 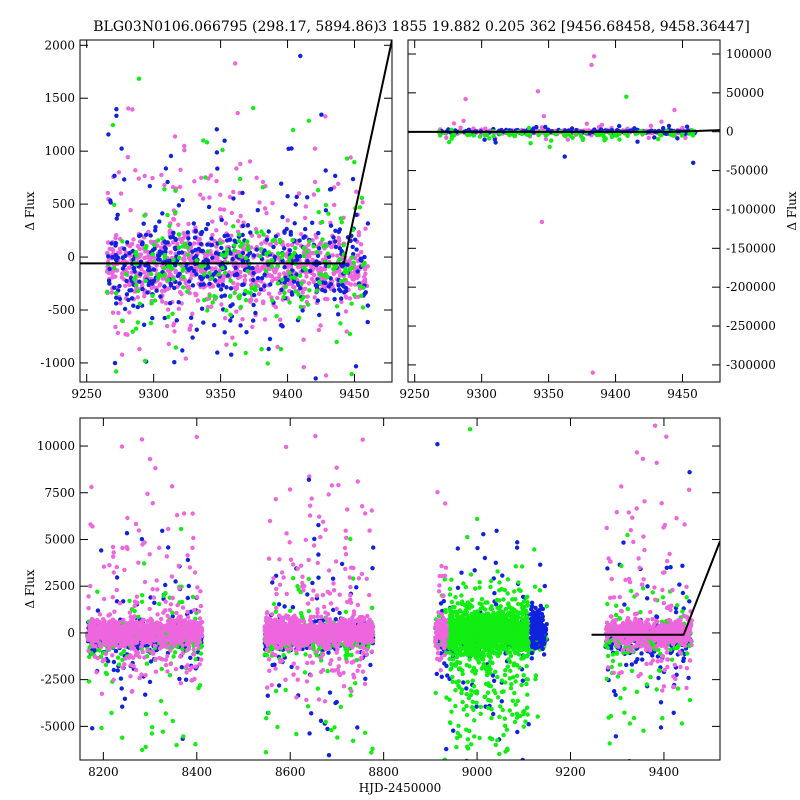 What do you see at coordinates (86, 394) in the screenshot?
I see `x-tick-label: 9250` at bounding box center [86, 394].